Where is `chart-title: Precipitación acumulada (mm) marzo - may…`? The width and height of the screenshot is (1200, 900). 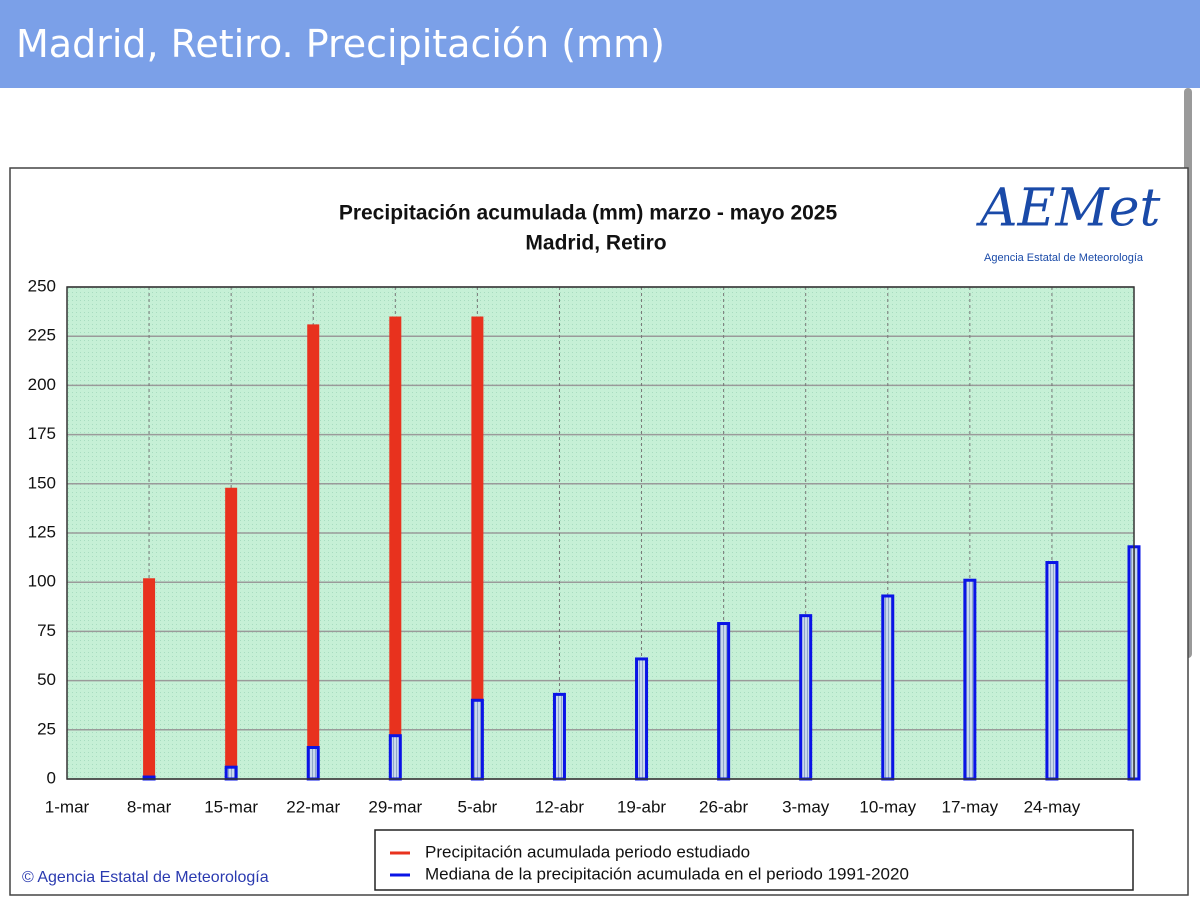
chart-title: Precipitación acumulada (mm) marzo - may… is located at coordinates (588, 213).